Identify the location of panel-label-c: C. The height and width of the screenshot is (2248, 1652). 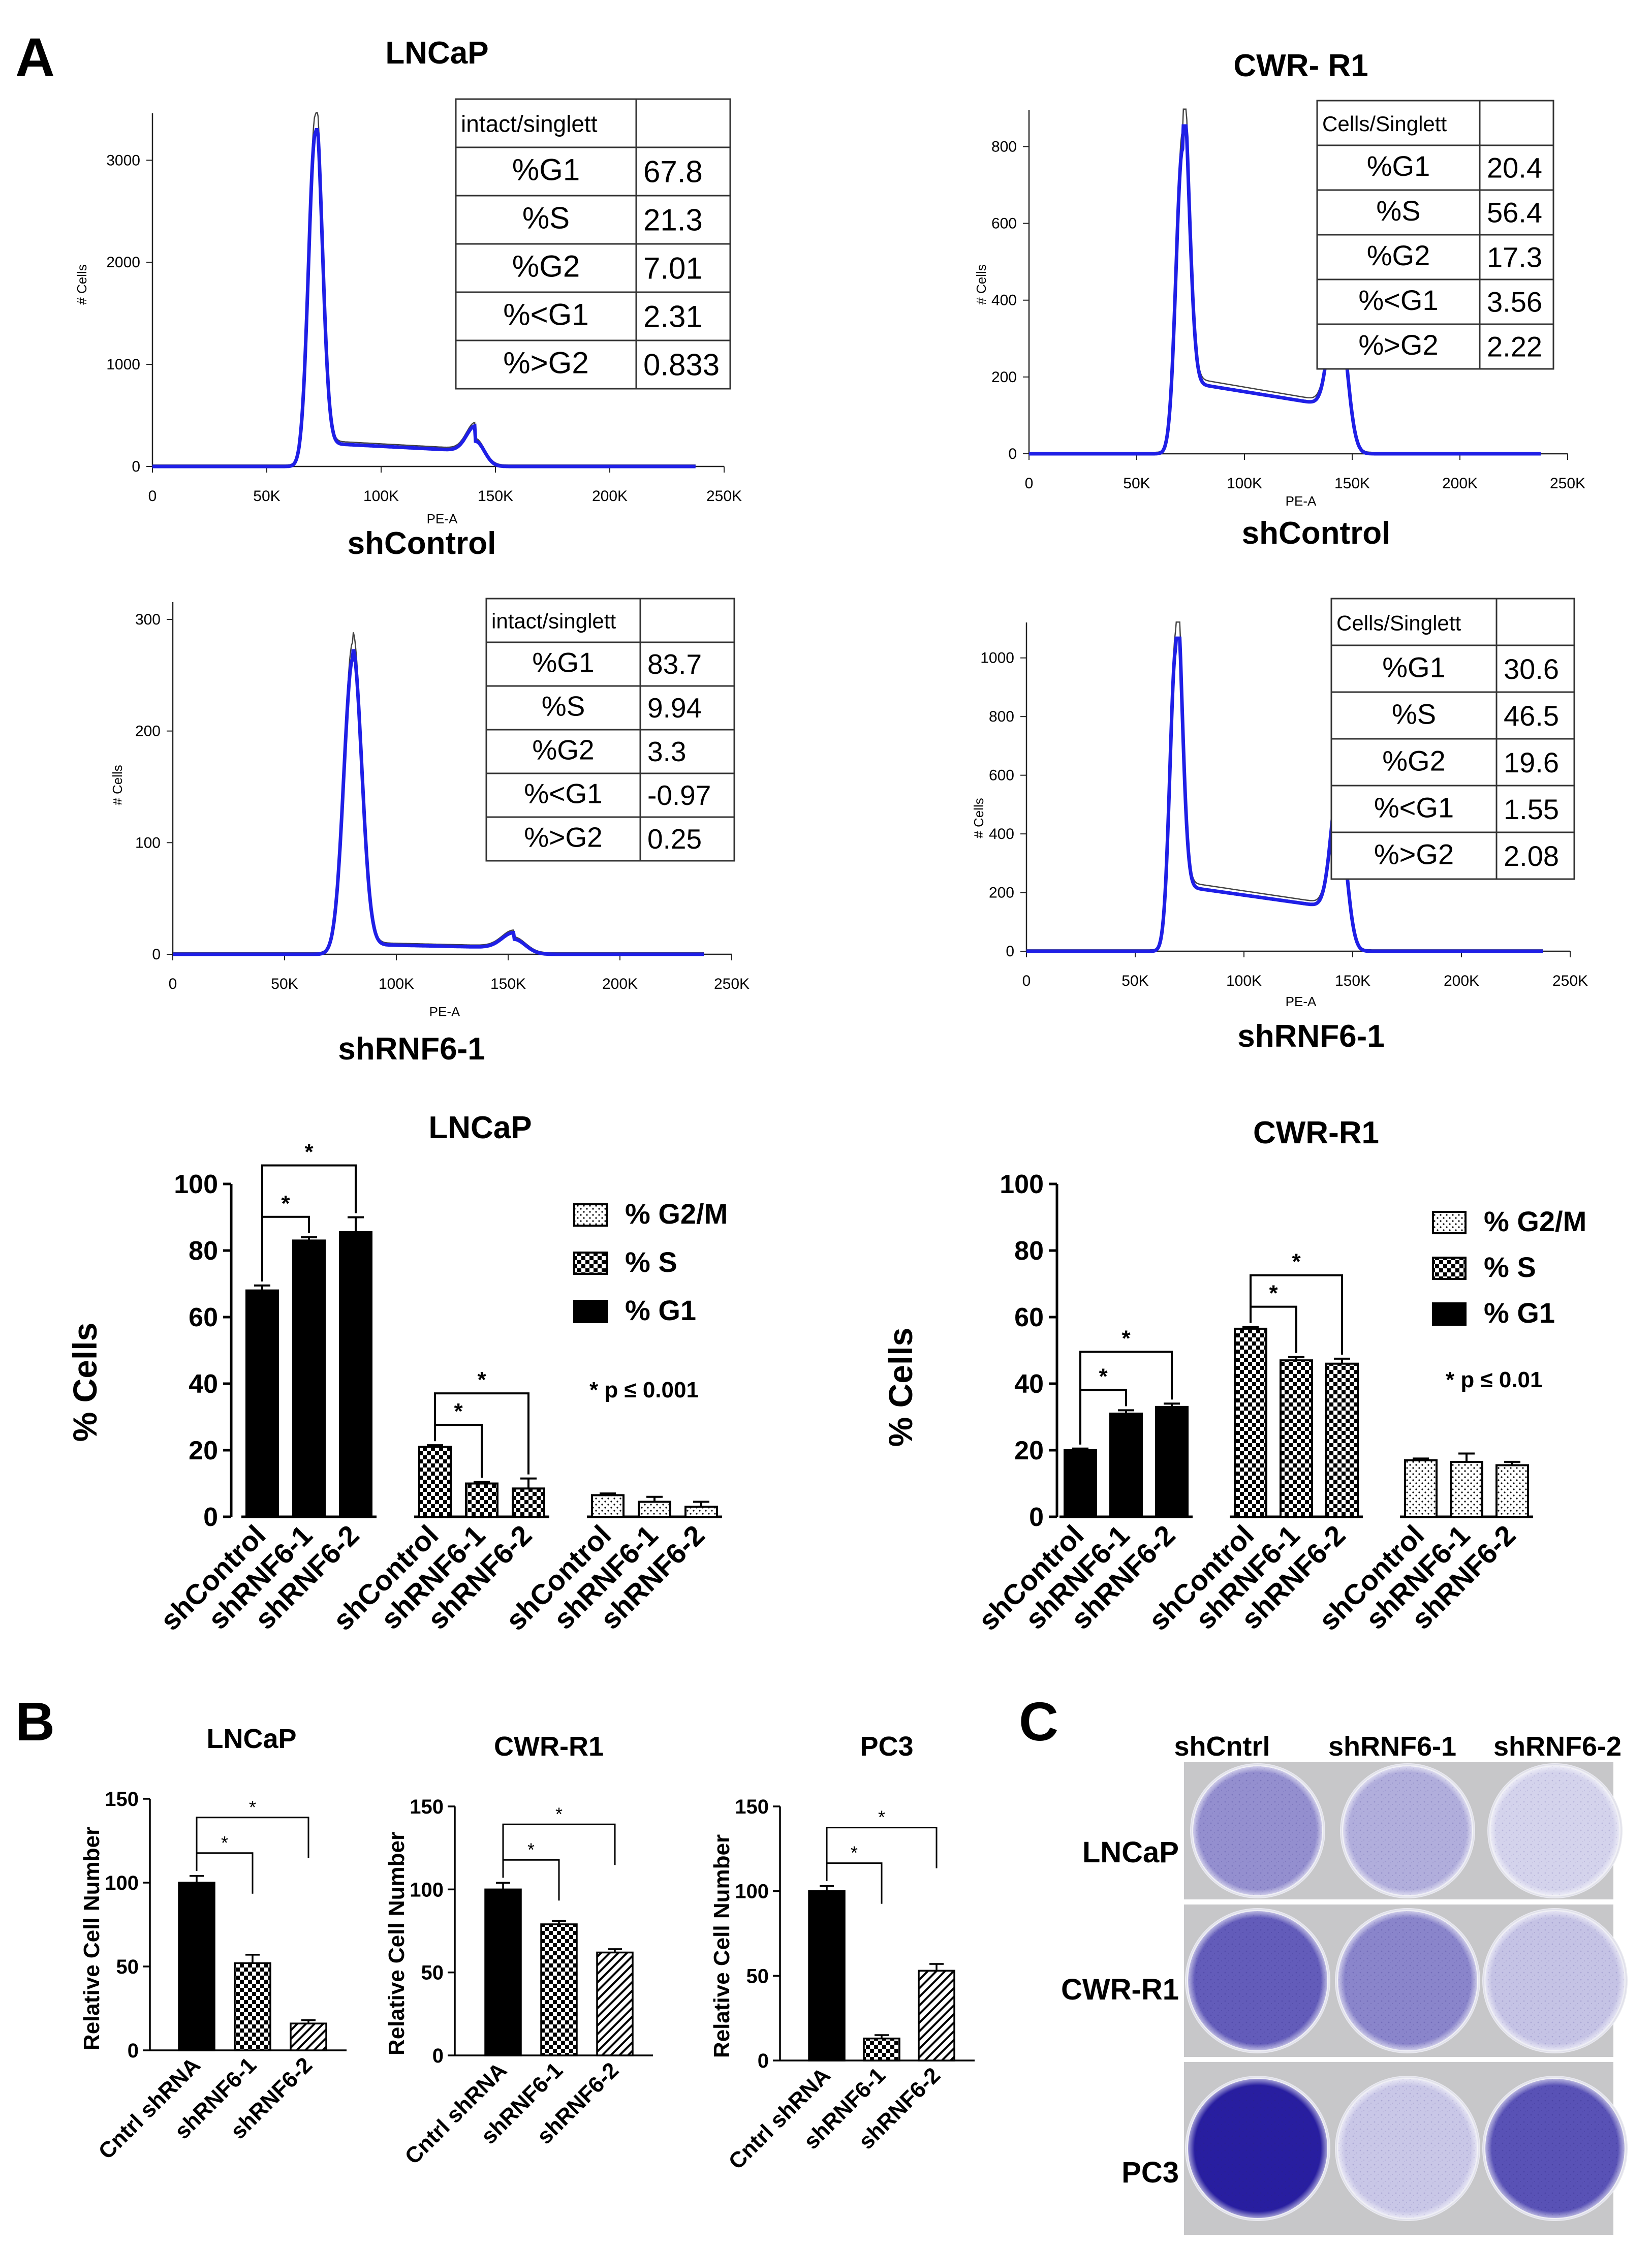
(1038, 1721).